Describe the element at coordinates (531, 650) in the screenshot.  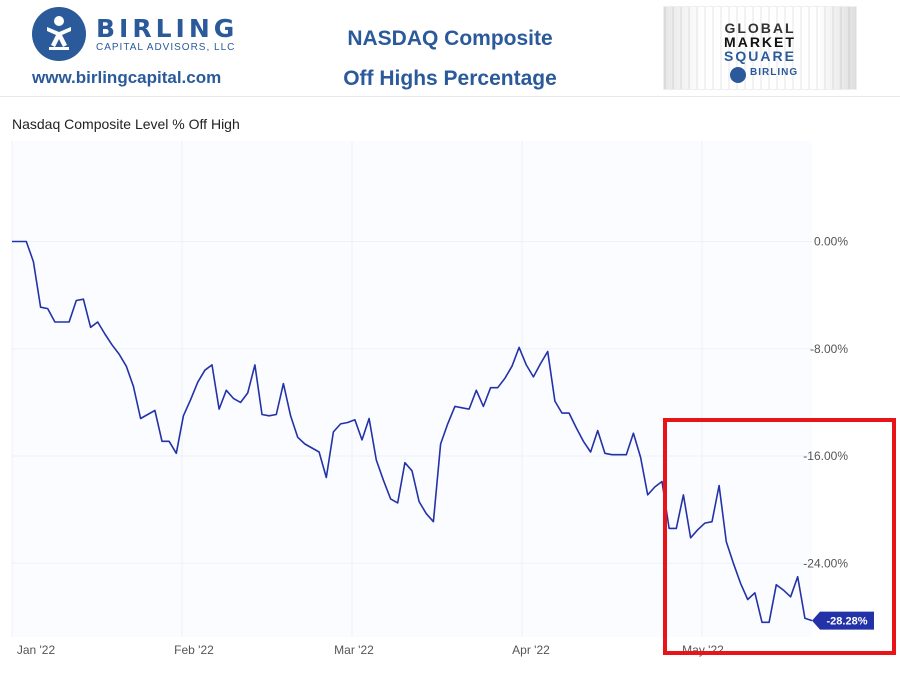
I see `x-tick-label: Apr '22` at that location.